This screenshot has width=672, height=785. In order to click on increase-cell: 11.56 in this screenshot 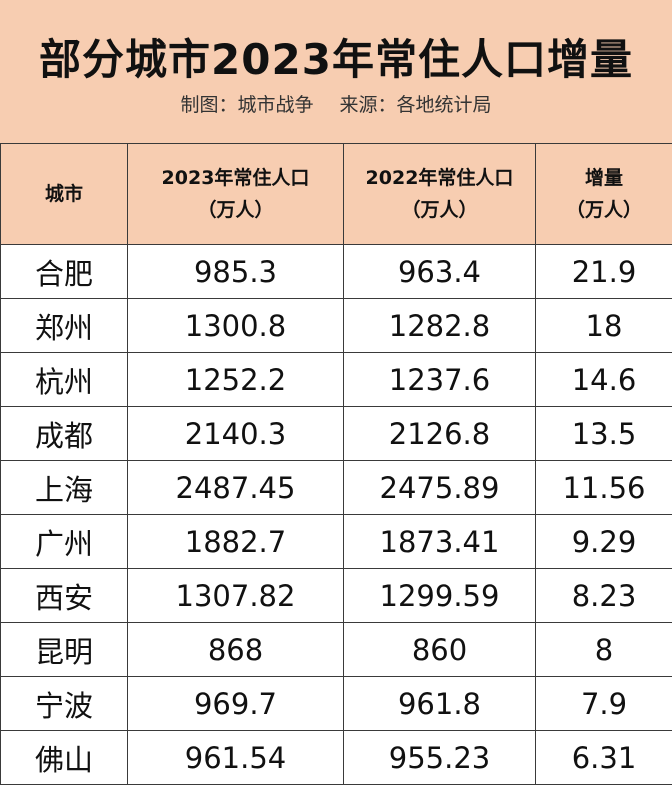, I will do `click(604, 488)`.